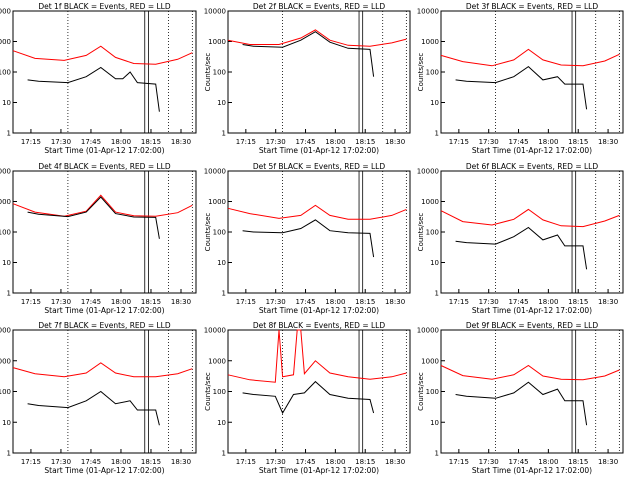 The image size is (640, 480). I want to click on y-tick-label-5-4: 10000, so click(215, 172).